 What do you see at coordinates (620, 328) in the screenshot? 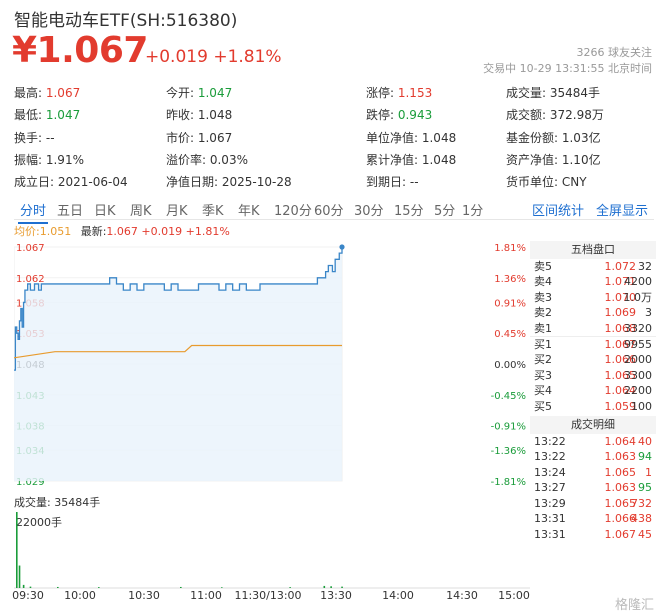
I see `row-price: 1.068` at bounding box center [620, 328].